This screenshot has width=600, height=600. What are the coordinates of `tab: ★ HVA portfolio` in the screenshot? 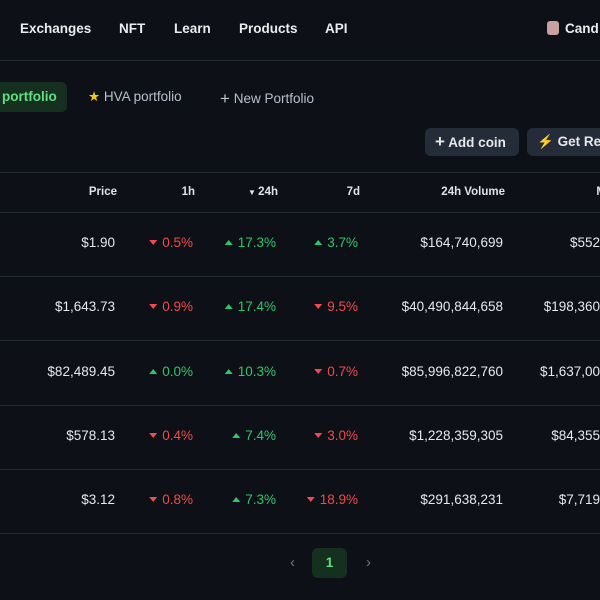 It's located at (135, 96).